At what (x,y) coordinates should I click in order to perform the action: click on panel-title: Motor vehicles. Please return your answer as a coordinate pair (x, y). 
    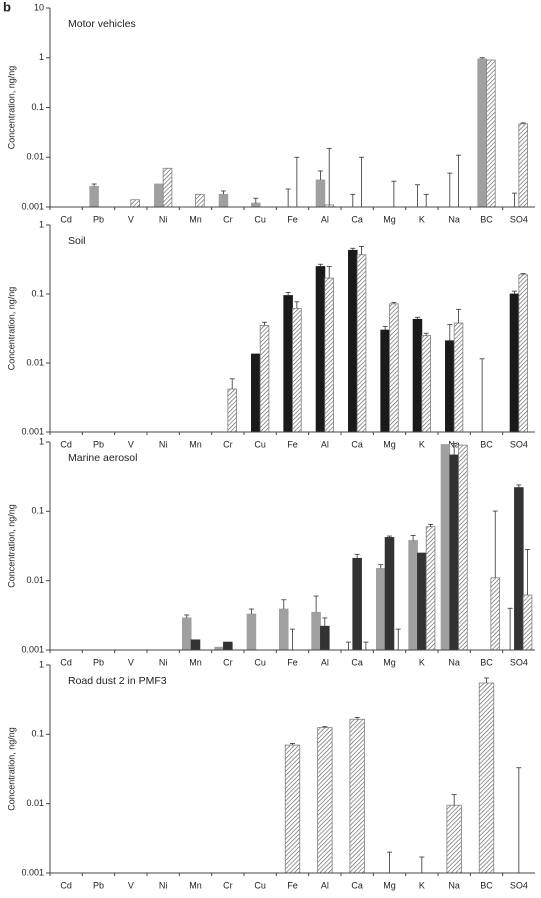
    Looking at the image, I should click on (102, 24).